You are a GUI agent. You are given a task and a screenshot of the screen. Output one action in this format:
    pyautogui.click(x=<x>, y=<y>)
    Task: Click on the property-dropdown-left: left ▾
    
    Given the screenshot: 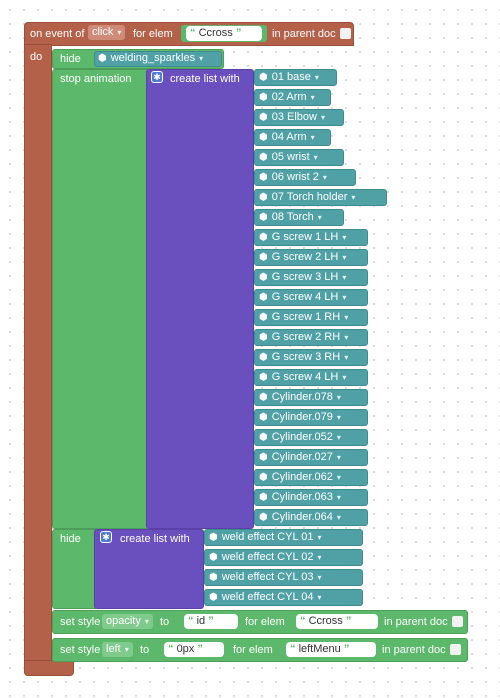 What is the action you would take?
    pyautogui.click(x=117, y=649)
    